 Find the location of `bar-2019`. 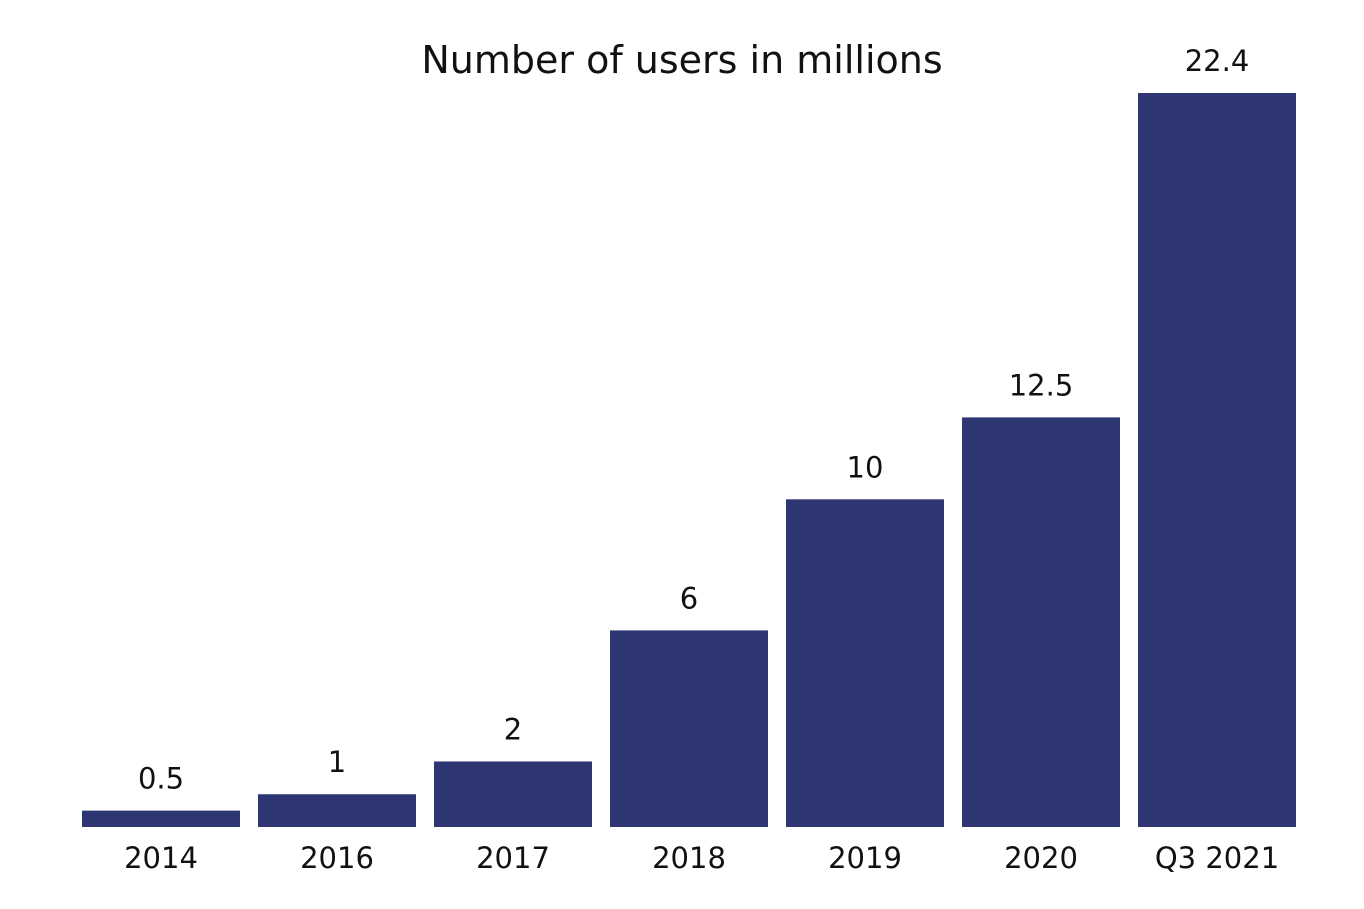

bar-2019 is located at coordinates (865, 663).